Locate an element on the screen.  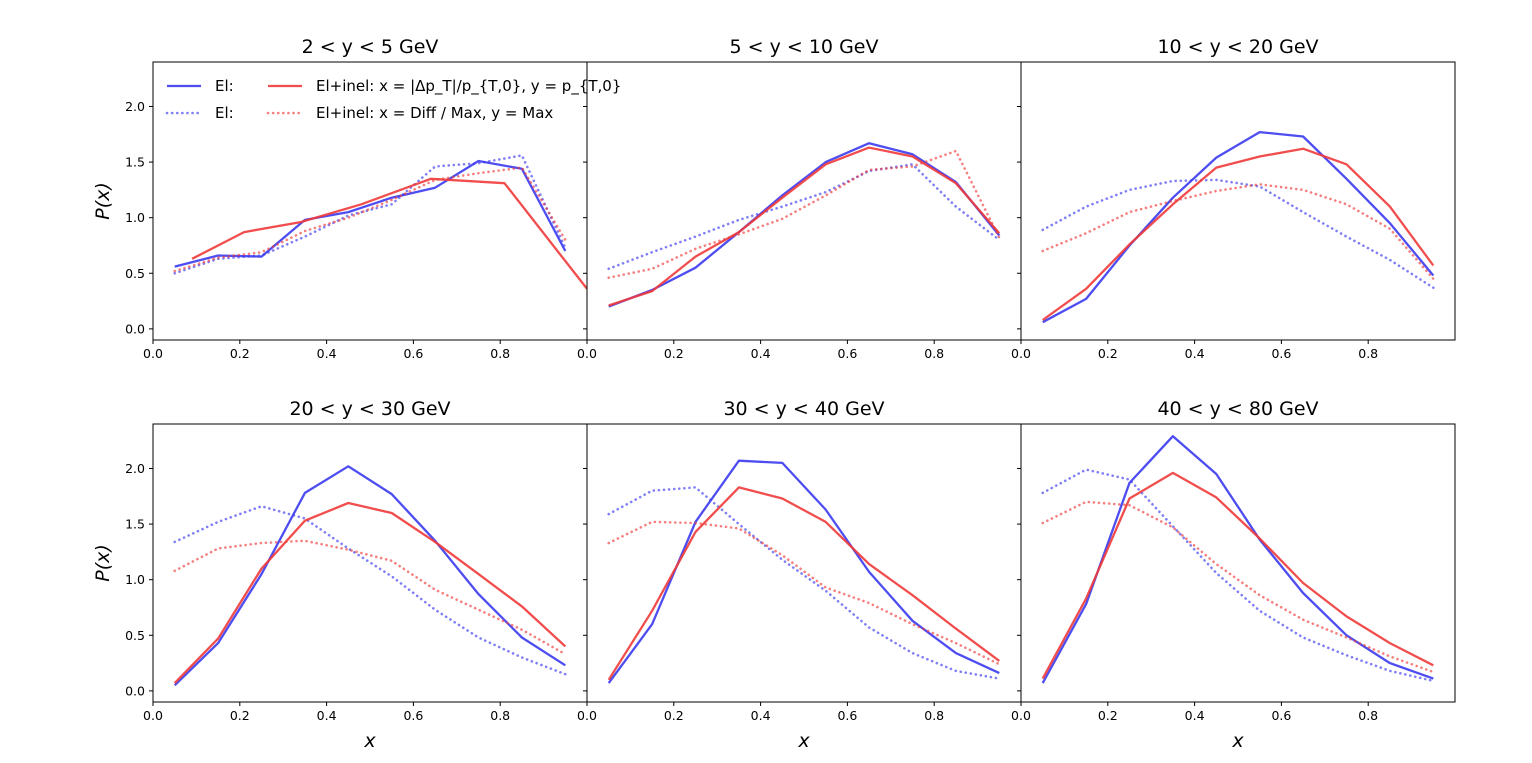
panel-title: 10 < y < 20 GeV is located at coordinates (1237, 47).